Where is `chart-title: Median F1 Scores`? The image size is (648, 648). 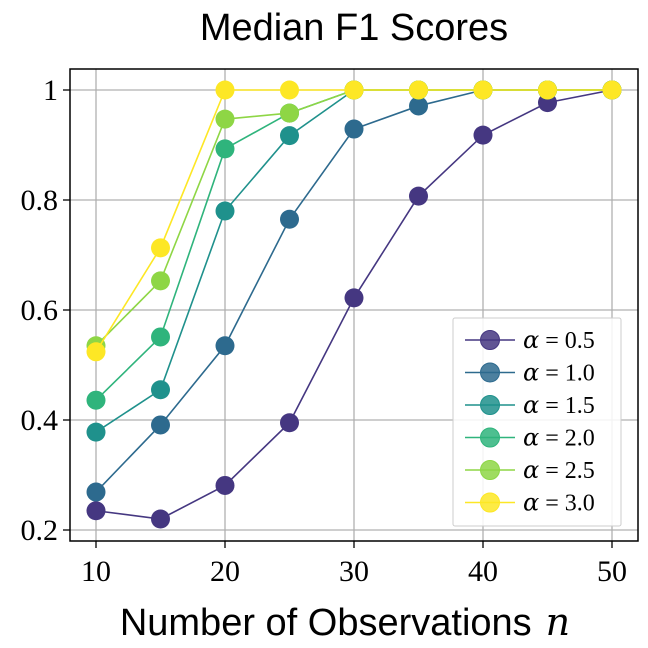 chart-title: Median F1 Scores is located at coordinates (354, 28).